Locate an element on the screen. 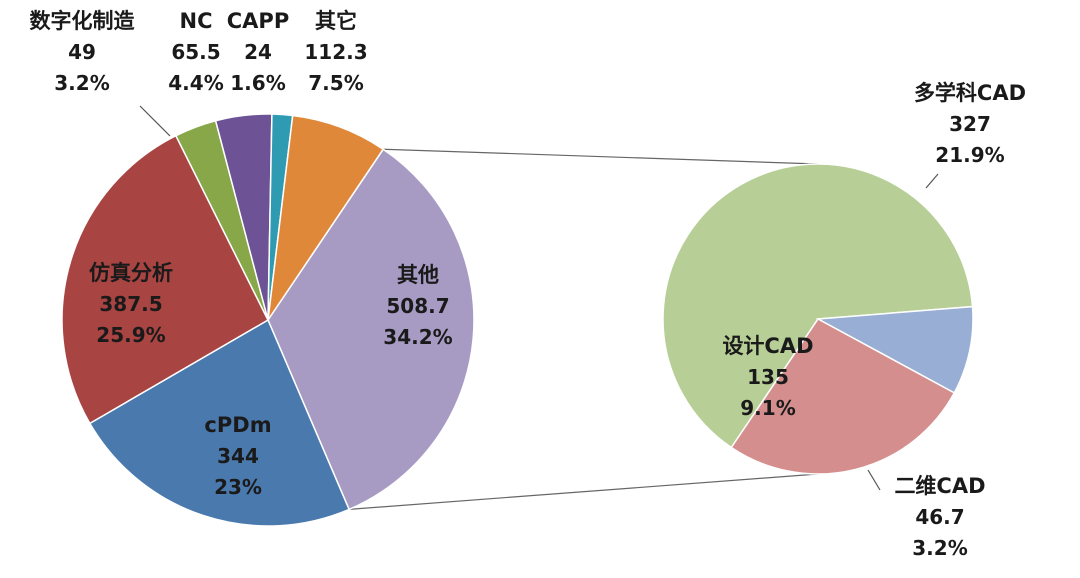  main-pie-slice-cpdm is located at coordinates (219, 422).